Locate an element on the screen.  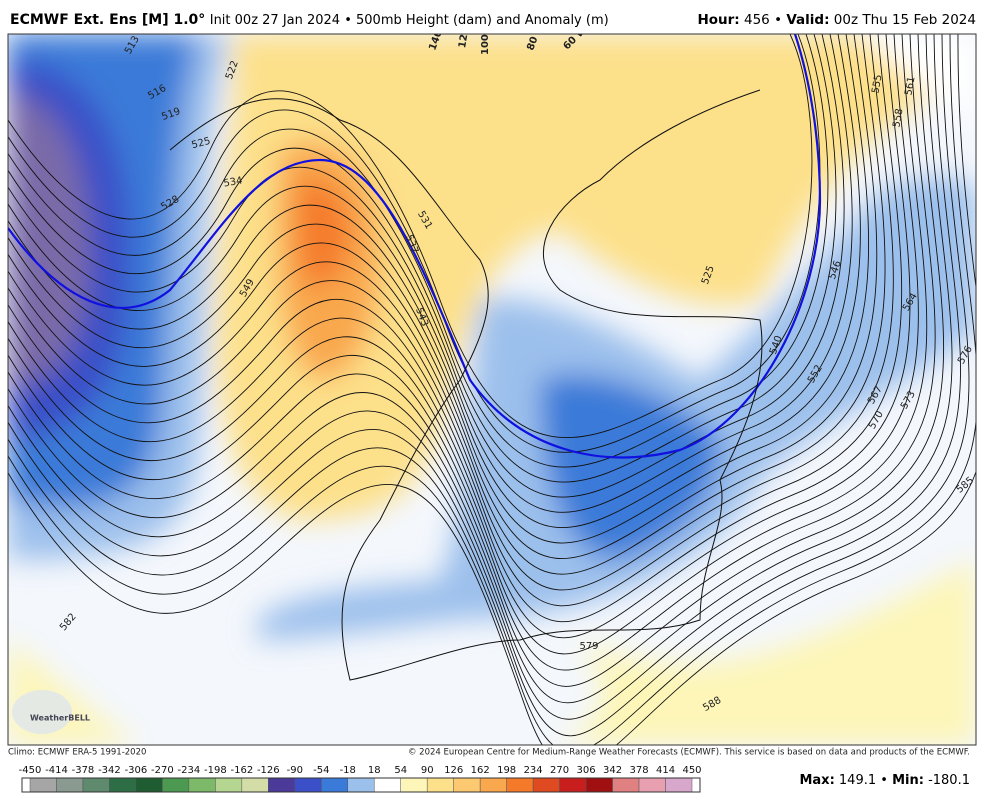
contour-label: 561 is located at coordinates (910, 86).